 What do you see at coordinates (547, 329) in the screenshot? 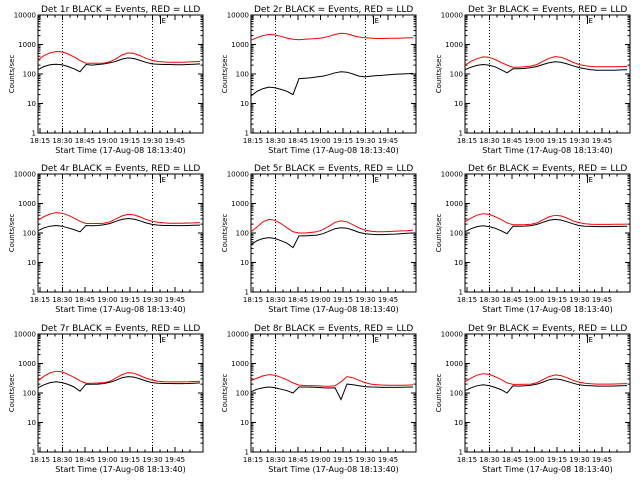
I see `panel-title: Det 9r BLACK = Events, RED = LLD` at bounding box center [547, 329].